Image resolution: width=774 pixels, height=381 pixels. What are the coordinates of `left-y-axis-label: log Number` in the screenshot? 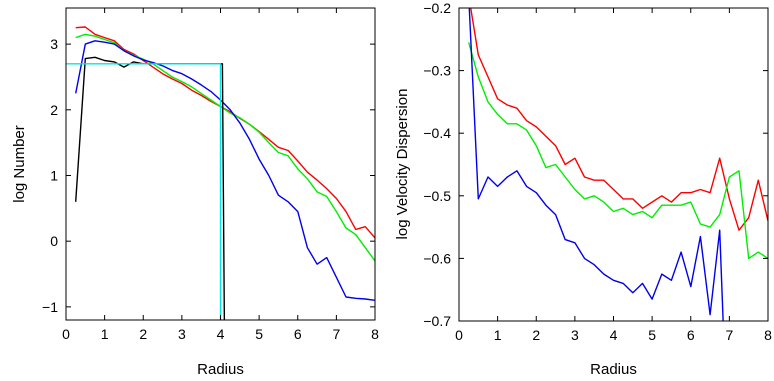 It's located at (19, 164).